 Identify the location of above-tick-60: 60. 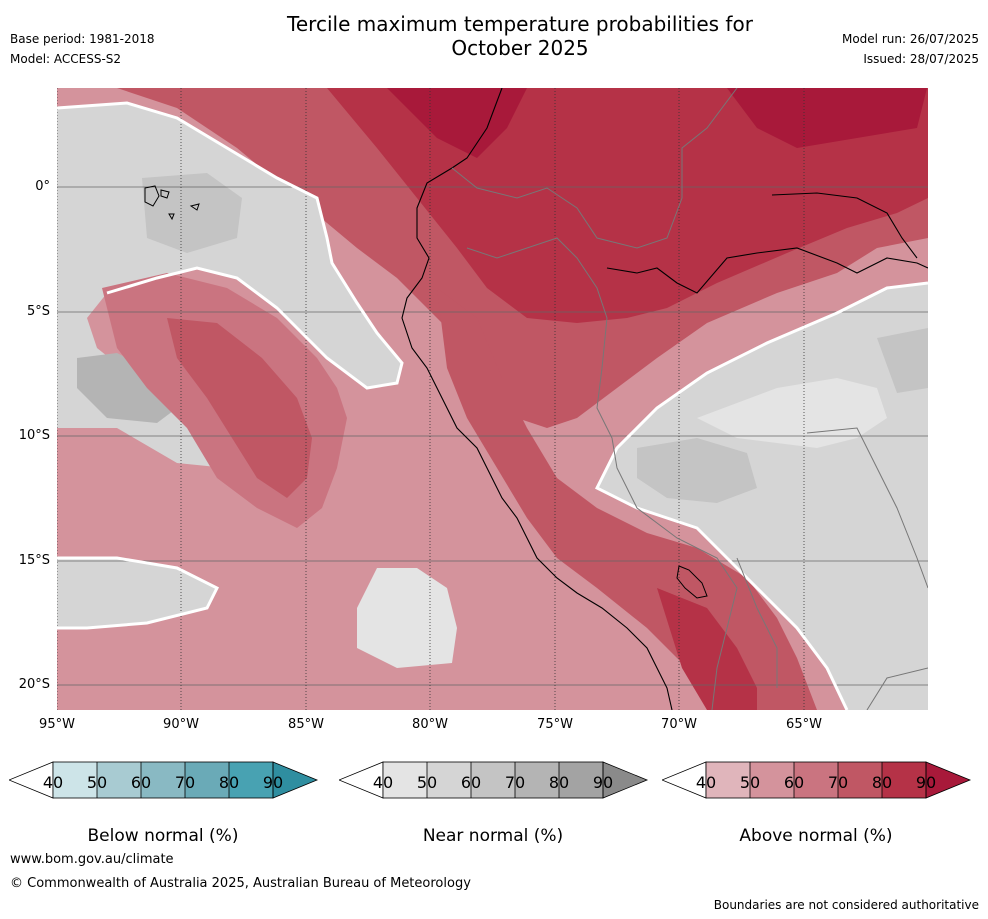
(794, 782).